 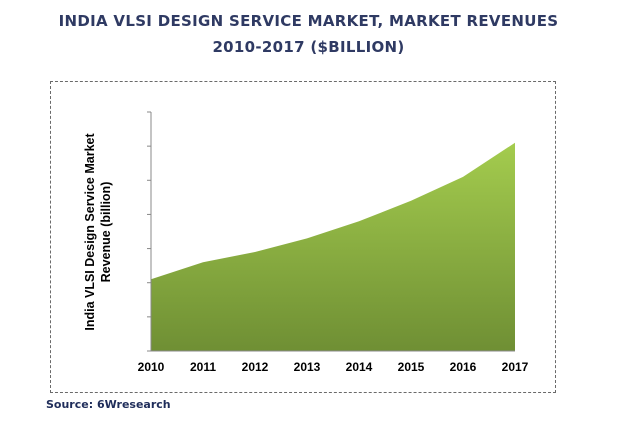 I want to click on y-axis-title-line-1: India VLSI Design Service Market, so click(x=90, y=232).